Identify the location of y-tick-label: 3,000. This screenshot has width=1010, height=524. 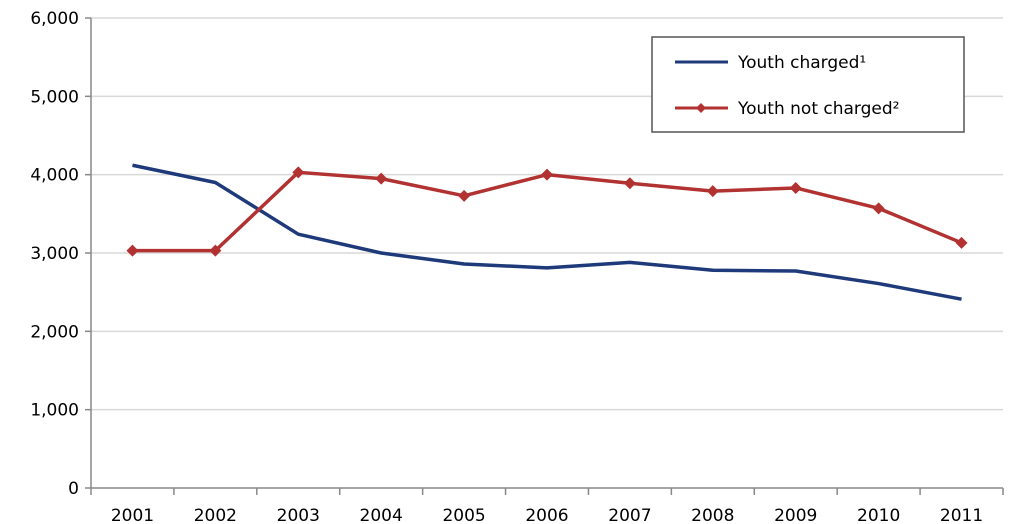
(54, 254).